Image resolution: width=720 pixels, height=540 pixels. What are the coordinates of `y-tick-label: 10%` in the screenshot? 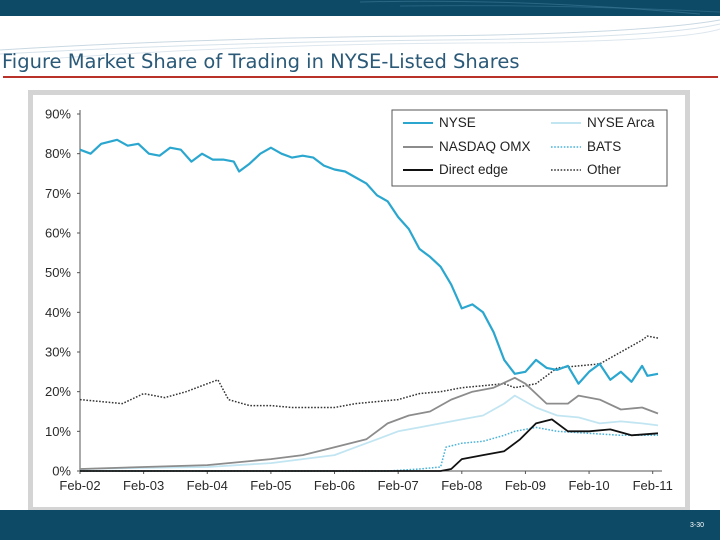 It's located at (58, 431).